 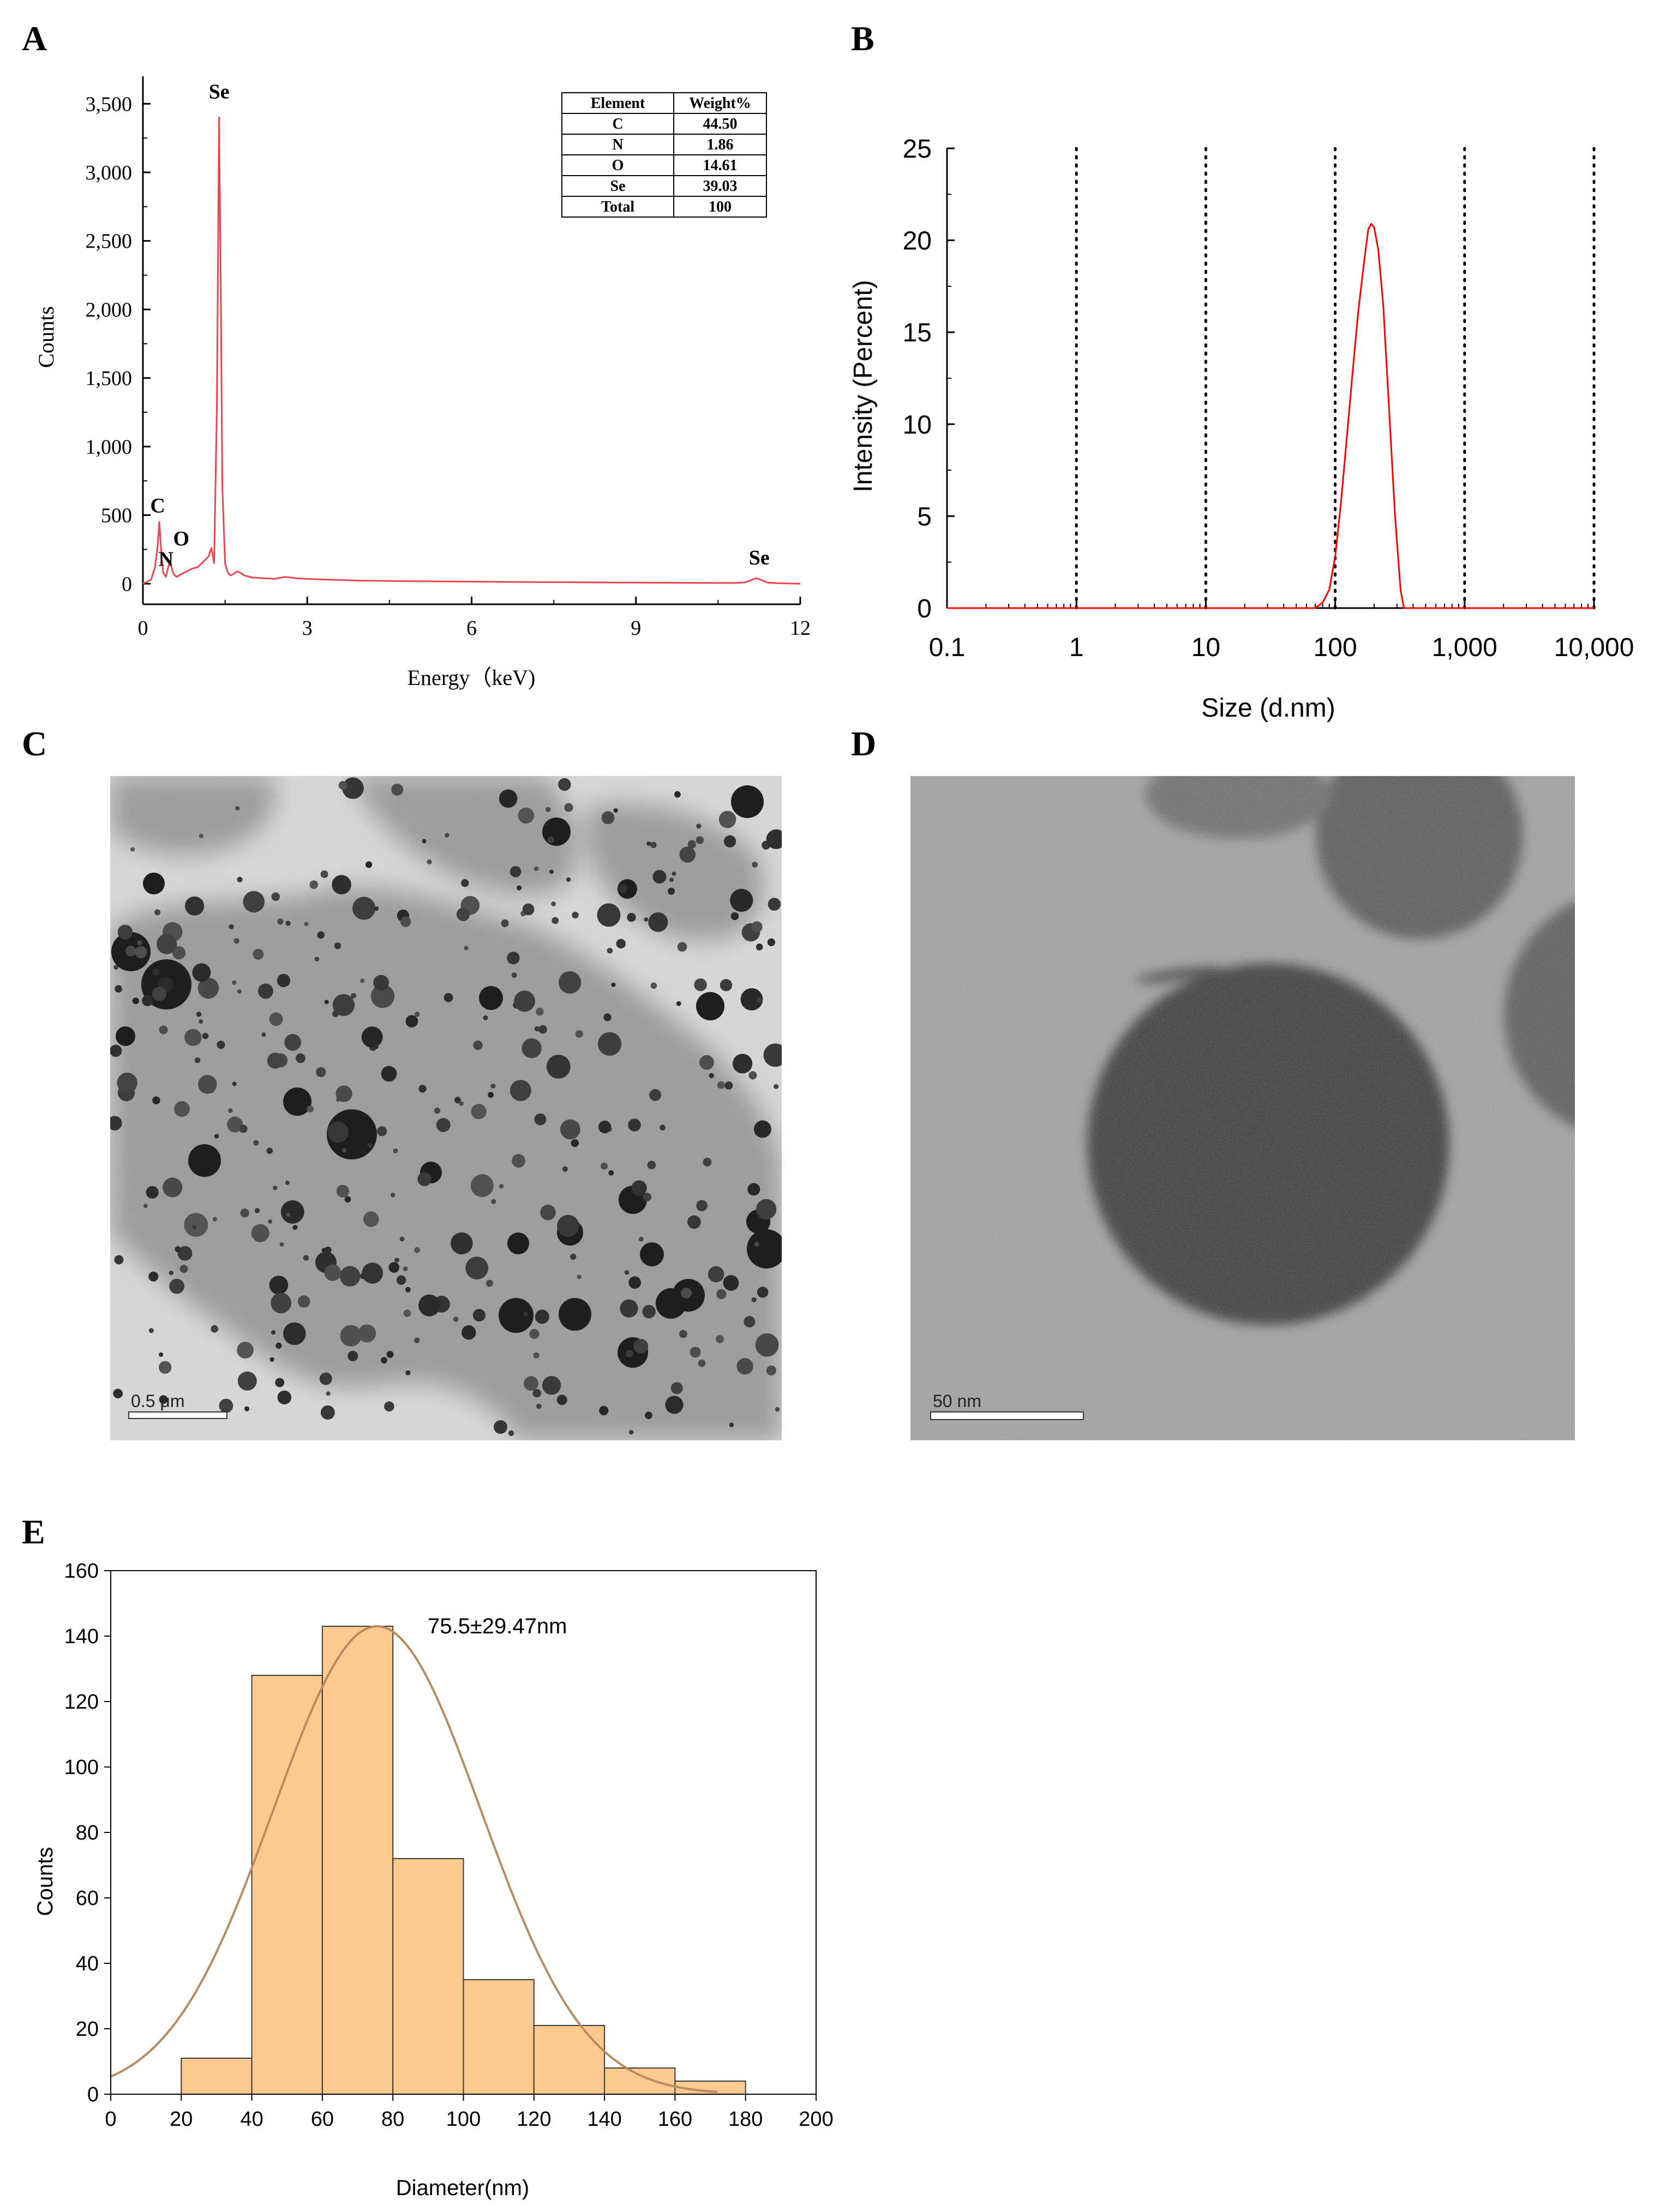 I want to click on histogram-y-tick-label: 100, so click(x=81, y=1767).